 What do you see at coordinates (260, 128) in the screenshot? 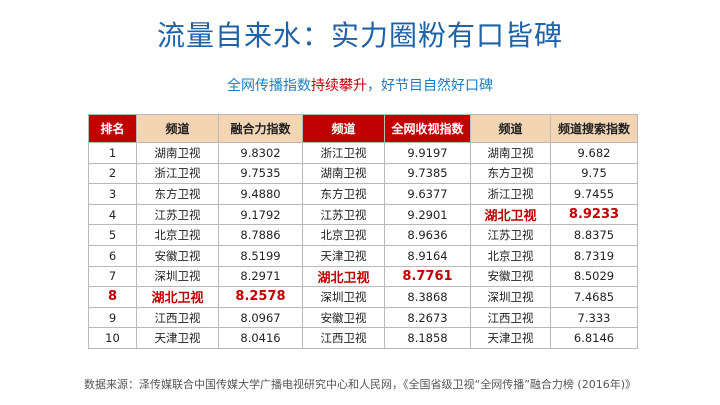
I see `header-fusion-index: 融合力指数` at bounding box center [260, 128].